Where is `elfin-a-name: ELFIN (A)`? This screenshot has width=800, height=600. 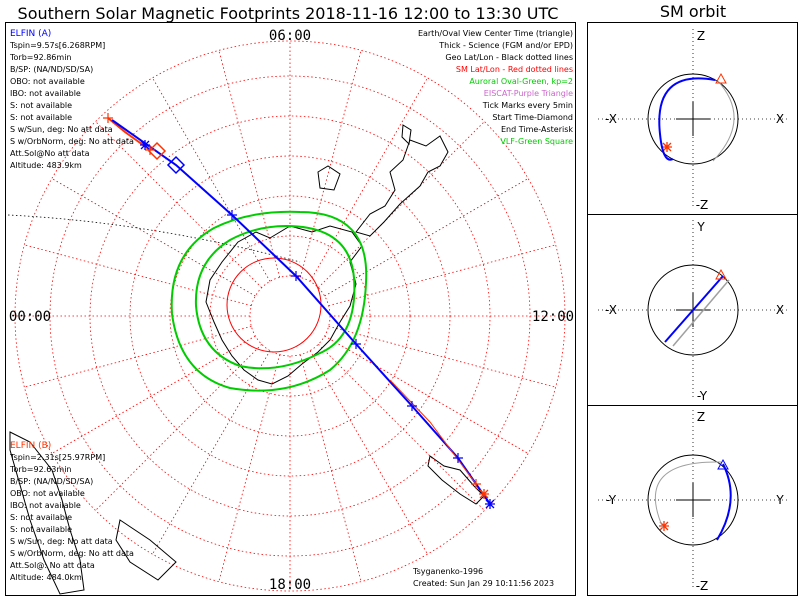 elfin-a-name: ELFIN (A) is located at coordinates (30, 34).